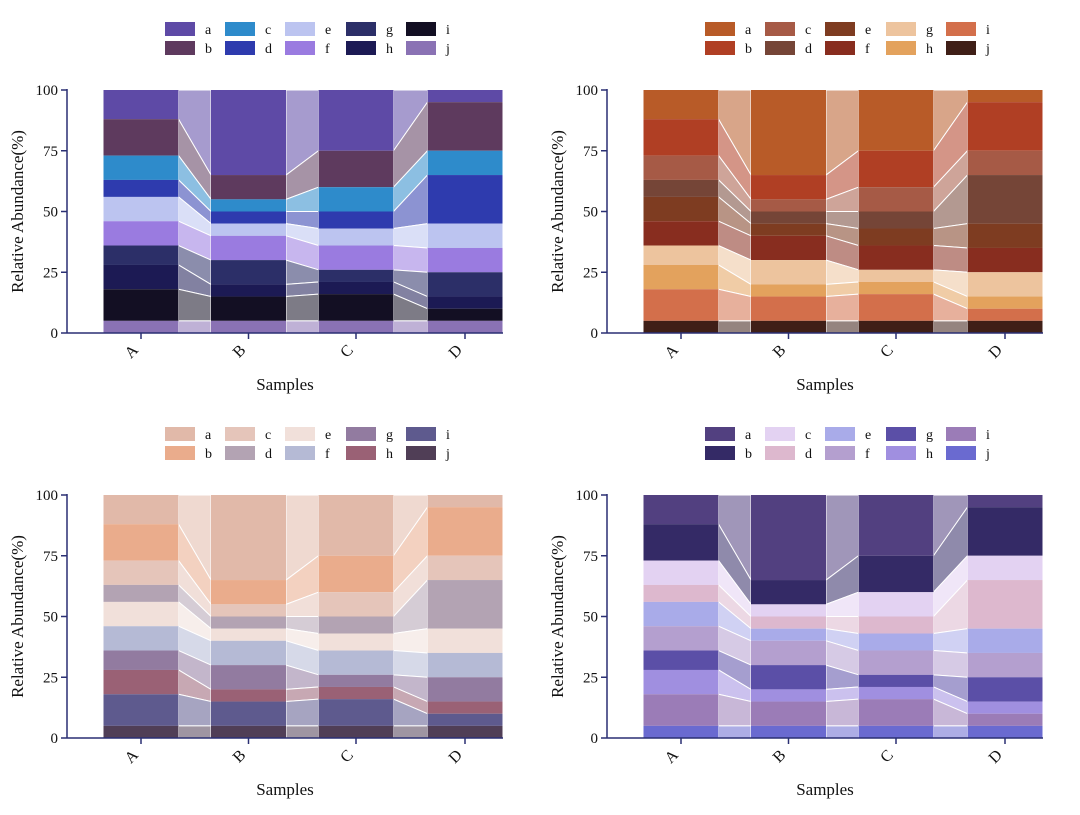  Describe the element at coordinates (465, 689) in the screenshot. I see `bar-segment-D-g` at that location.